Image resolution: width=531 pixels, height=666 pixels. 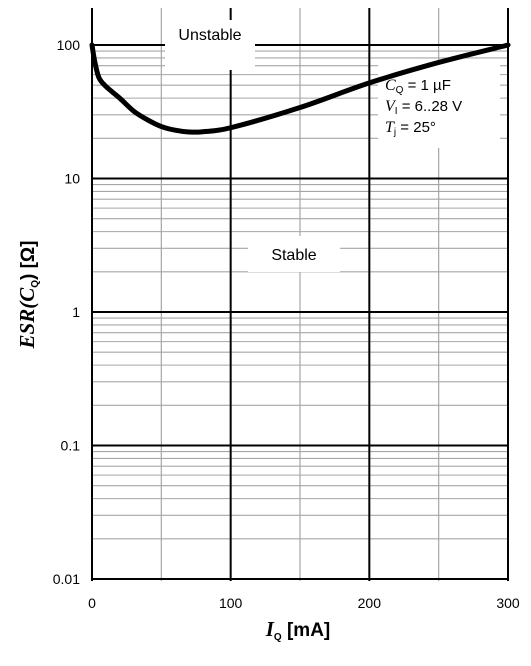 What do you see at coordinates (390, 85) in the screenshot?
I see `condition-symbol: C` at bounding box center [390, 85].